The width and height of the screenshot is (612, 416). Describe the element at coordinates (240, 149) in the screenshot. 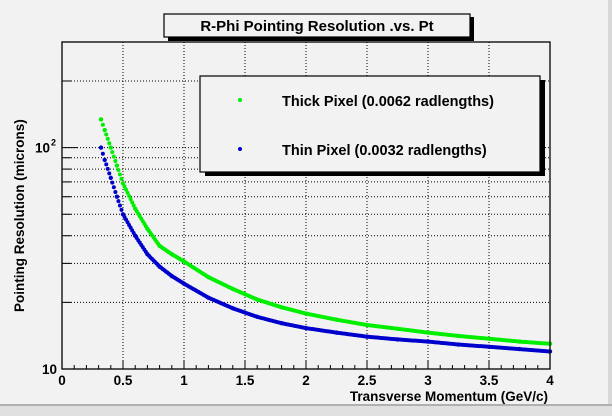

I see `legend-marker-thin` at that location.